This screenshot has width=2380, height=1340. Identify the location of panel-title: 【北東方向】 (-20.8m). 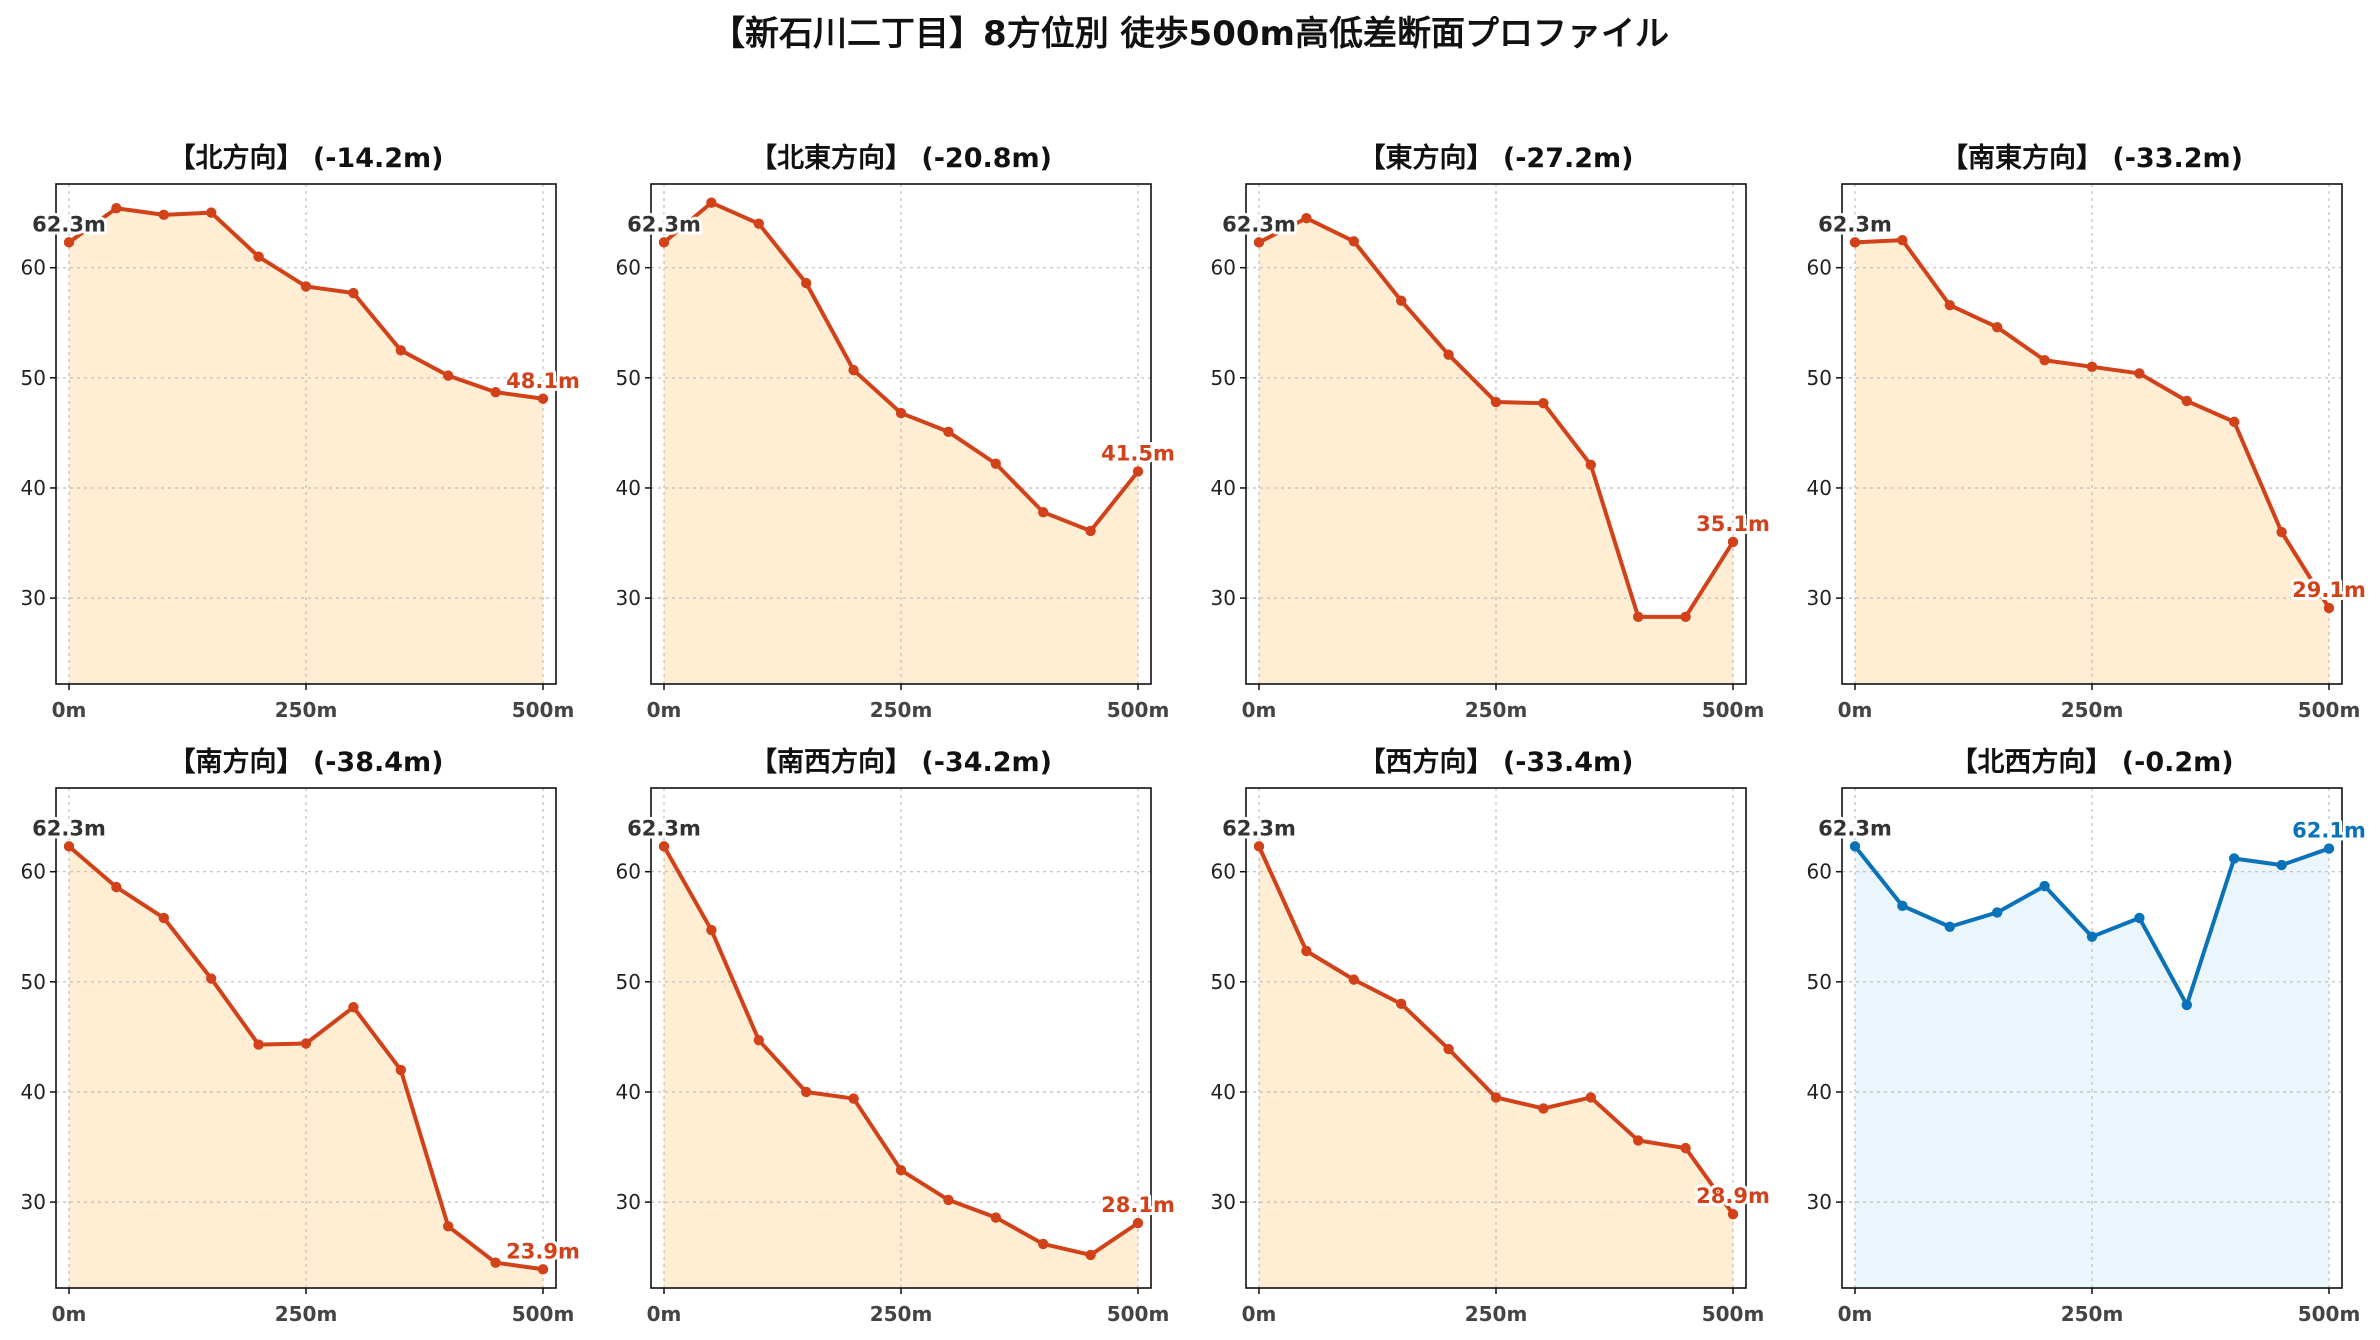
(901, 158).